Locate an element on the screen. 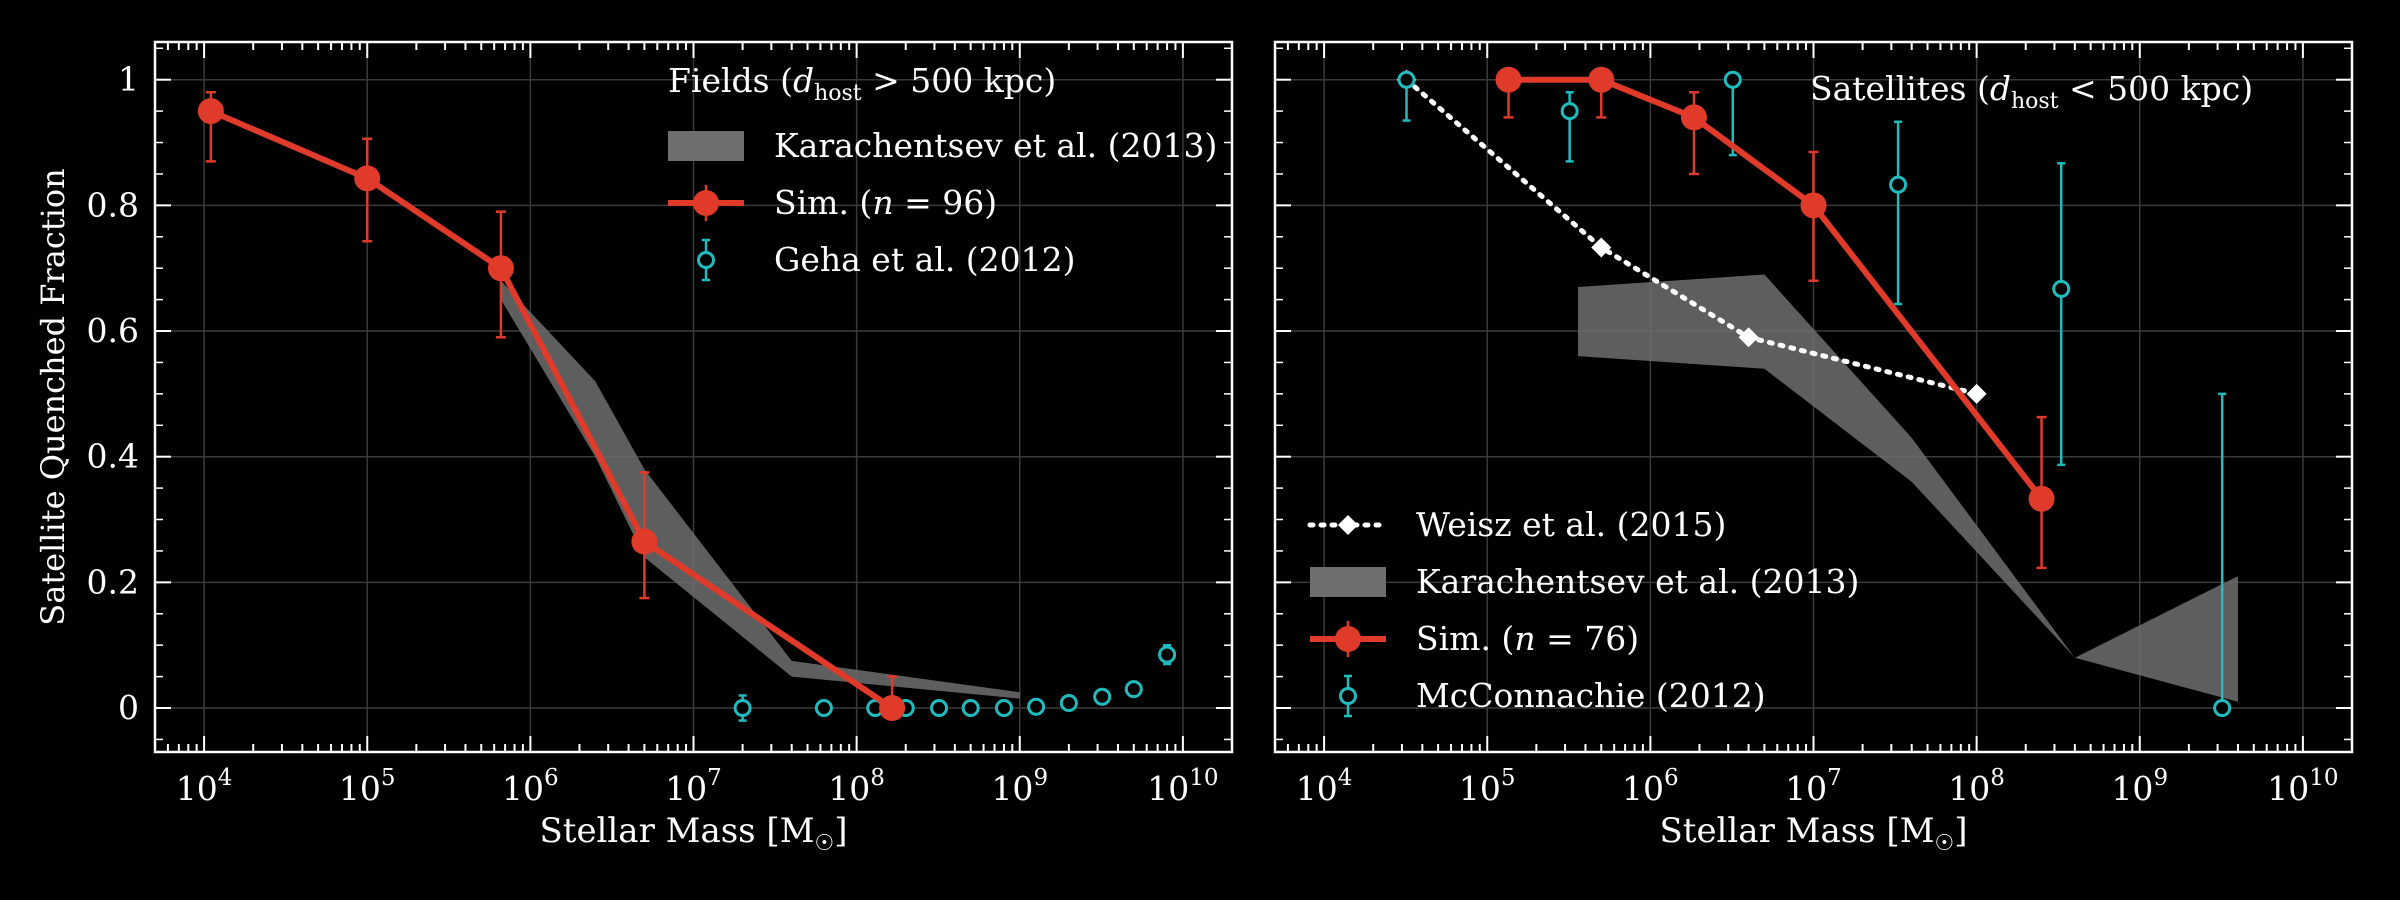  text-span: = 96) is located at coordinates (946, 202).